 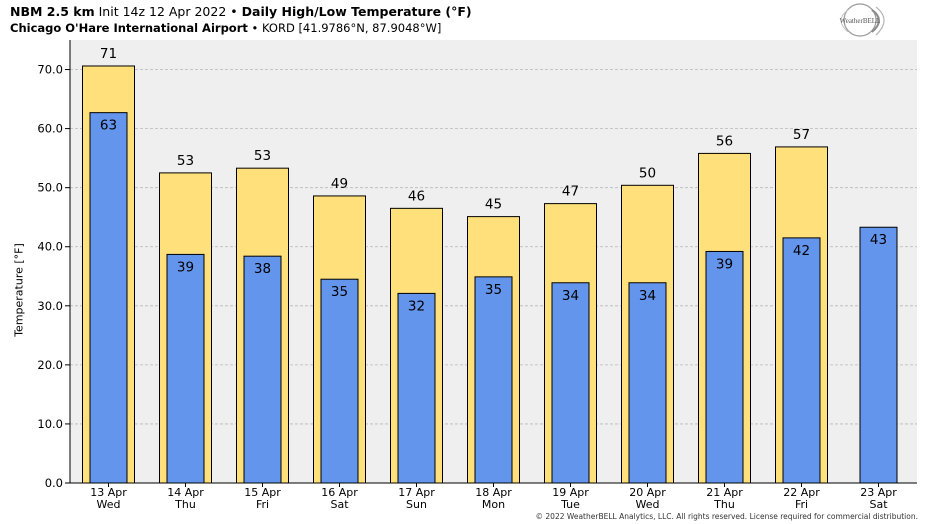 What do you see at coordinates (339, 492) in the screenshot?
I see `x-tick-label-date: 16 Apr` at bounding box center [339, 492].